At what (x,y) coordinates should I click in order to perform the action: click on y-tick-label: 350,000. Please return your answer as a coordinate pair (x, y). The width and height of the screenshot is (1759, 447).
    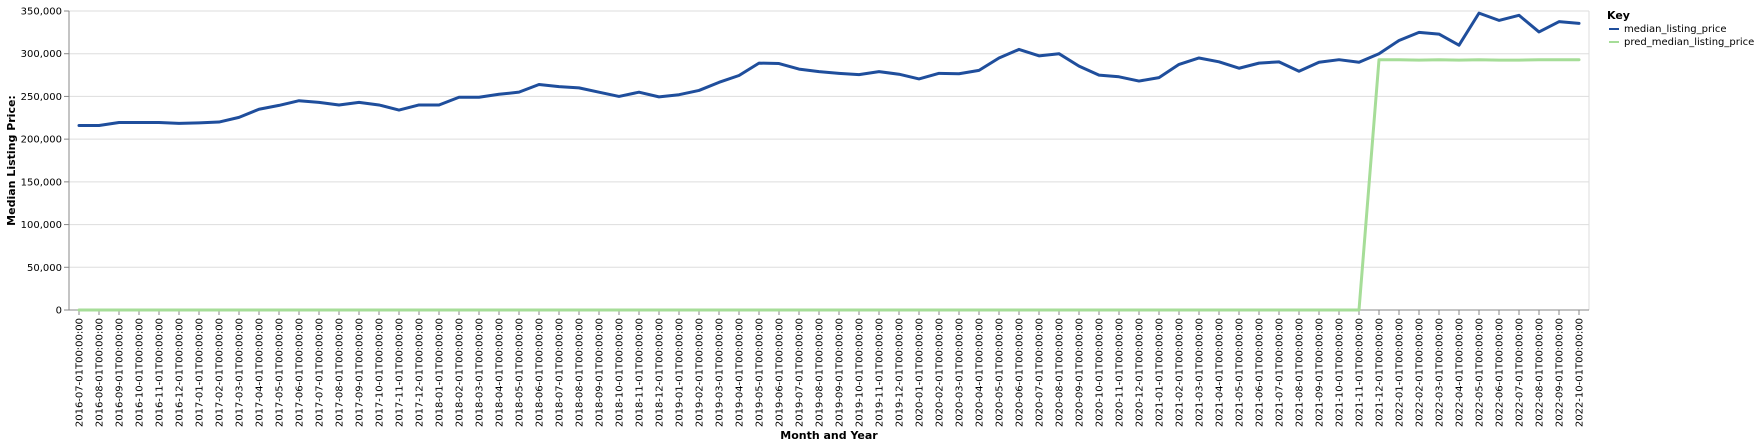
    Looking at the image, I should click on (41, 12).